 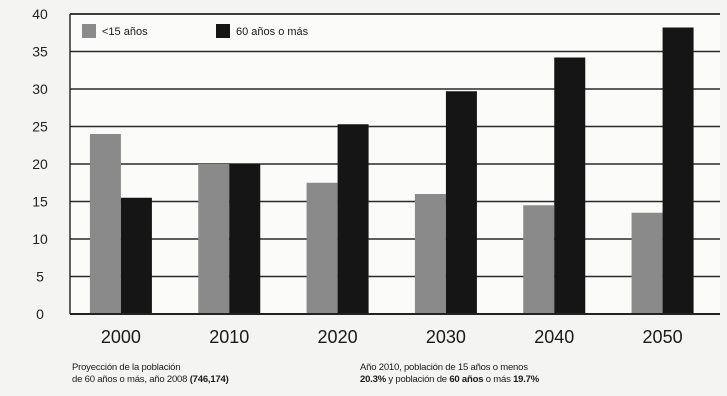 I want to click on bar-under-15-2020, so click(x=322, y=248).